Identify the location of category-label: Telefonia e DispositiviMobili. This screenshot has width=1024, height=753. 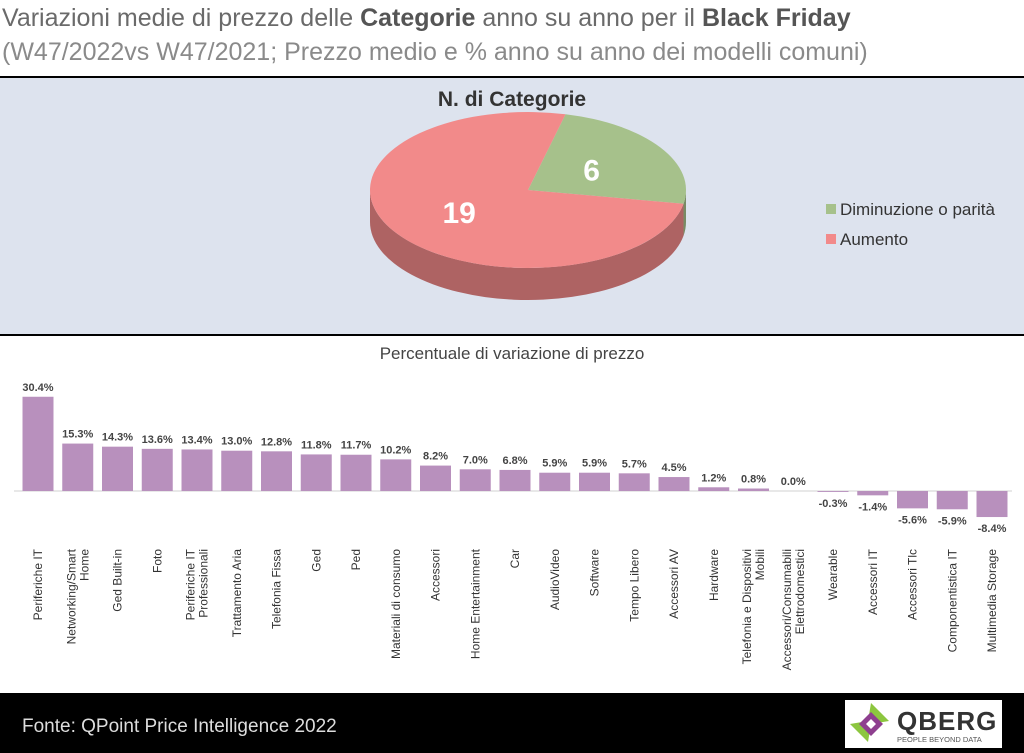
(753, 606).